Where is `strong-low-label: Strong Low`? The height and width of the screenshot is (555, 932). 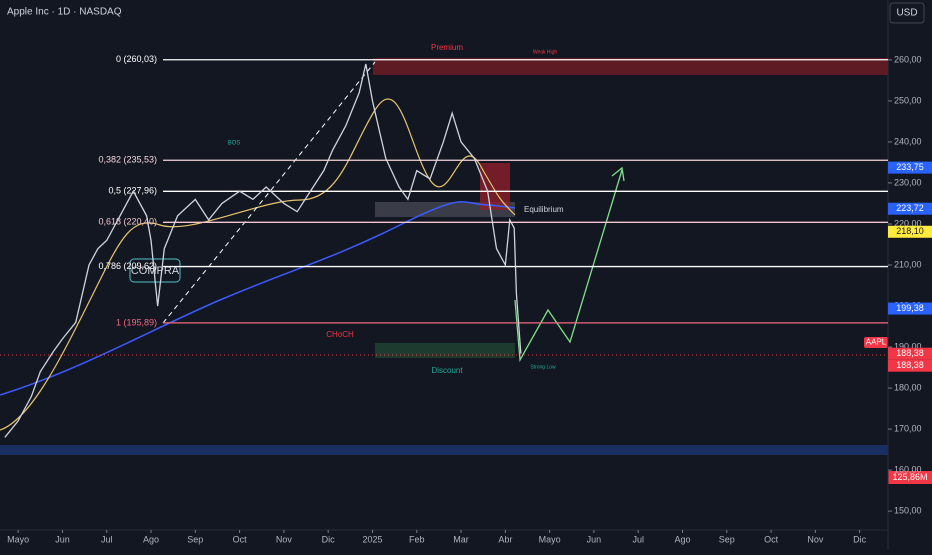 strong-low-label: Strong Low is located at coordinates (543, 367).